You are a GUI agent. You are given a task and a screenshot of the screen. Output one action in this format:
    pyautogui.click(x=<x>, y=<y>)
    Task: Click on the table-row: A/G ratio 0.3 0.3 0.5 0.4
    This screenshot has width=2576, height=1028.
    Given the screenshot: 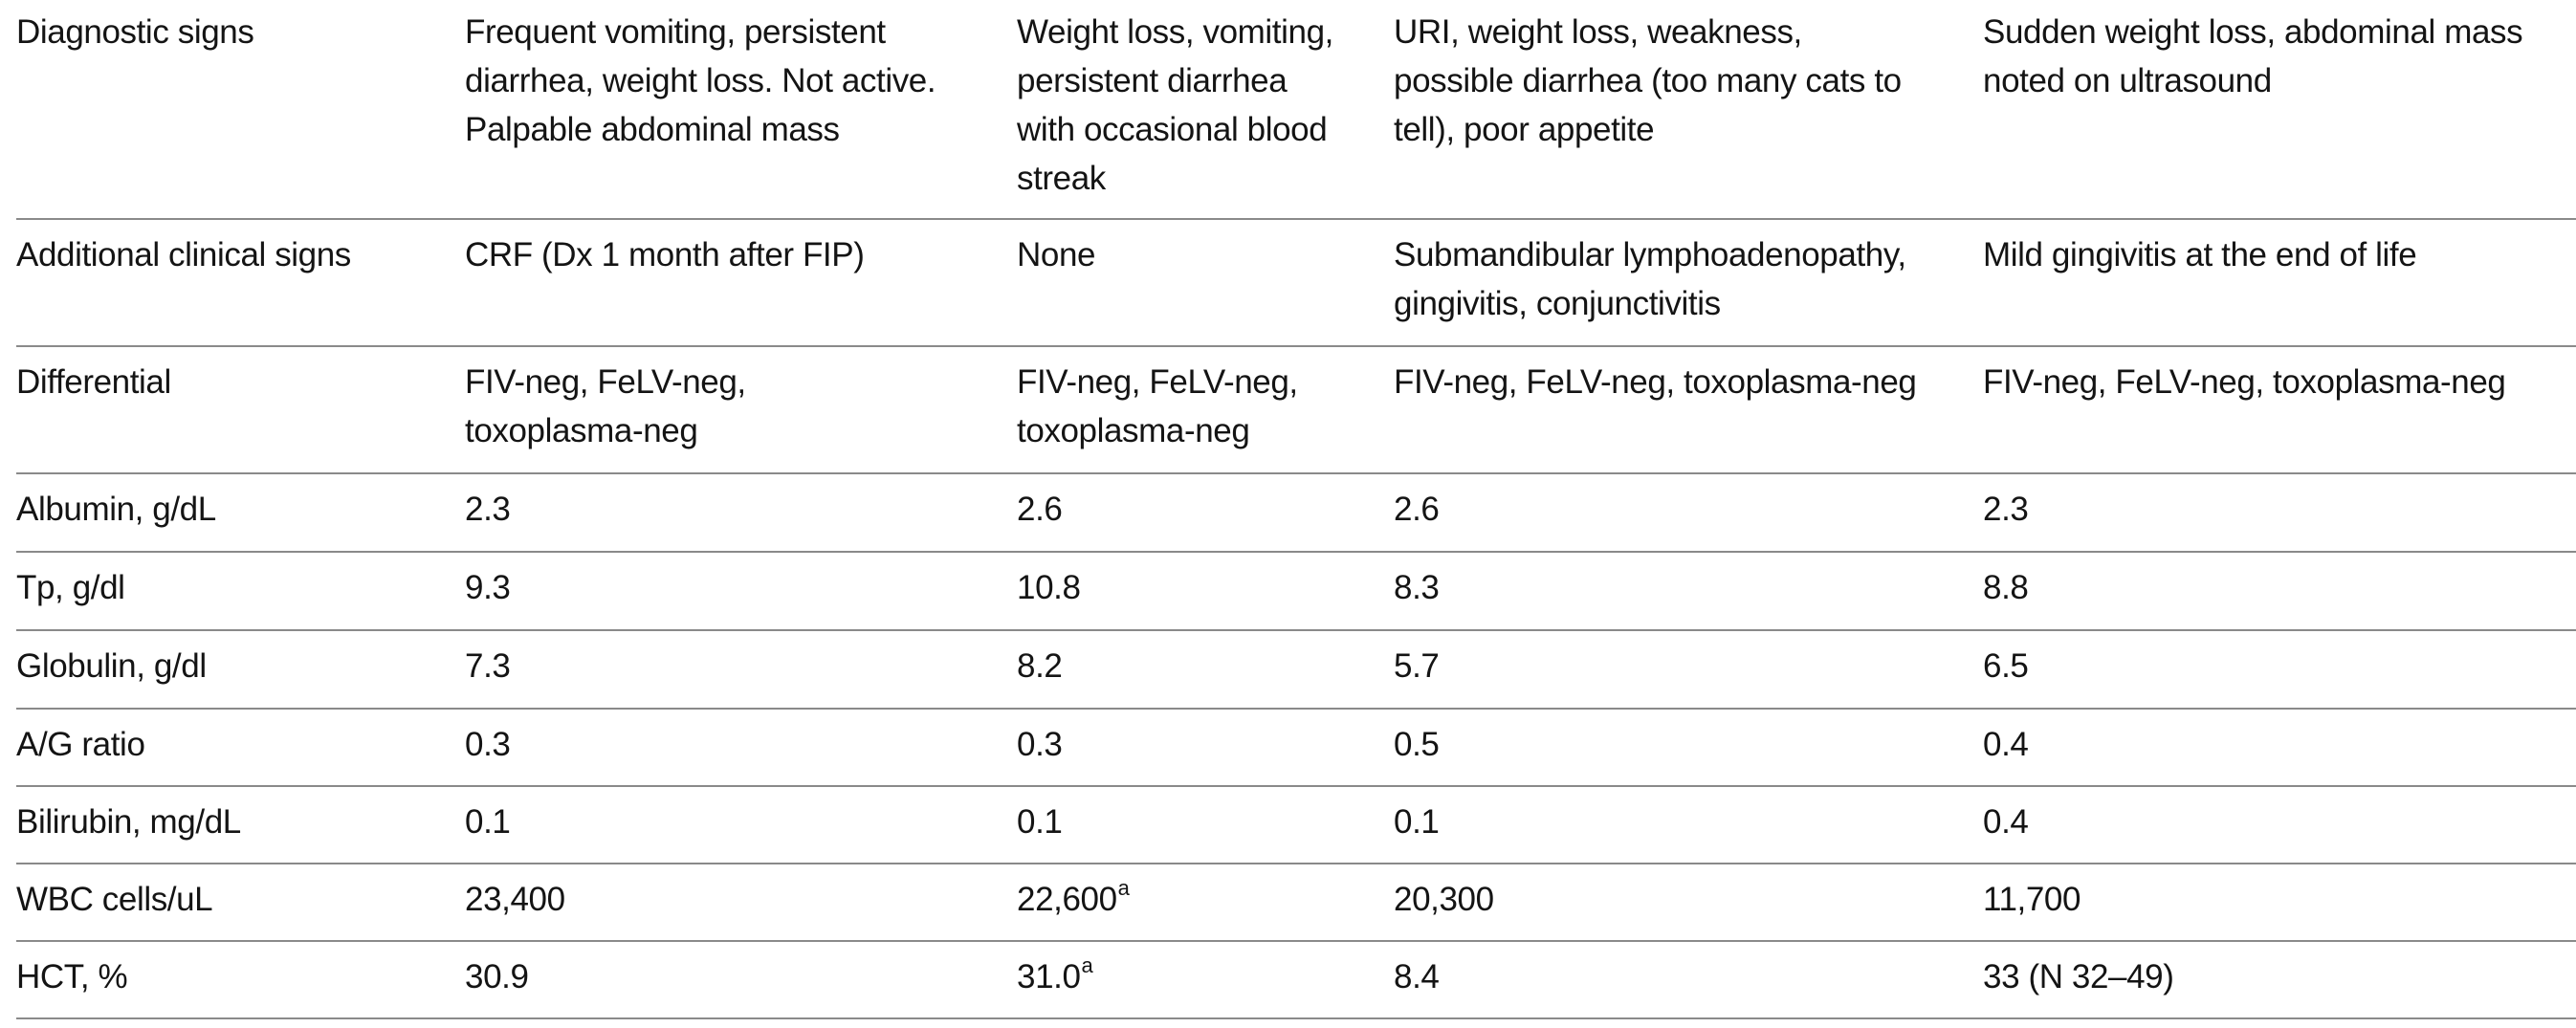 What is the action you would take?
    pyautogui.click(x=1296, y=748)
    